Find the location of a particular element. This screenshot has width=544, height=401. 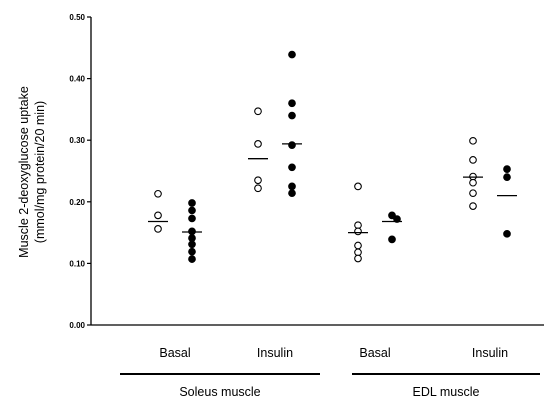

y-axis-title-line-1: Muscle 2-deoxyglucose uptake is located at coordinates (24, 172).